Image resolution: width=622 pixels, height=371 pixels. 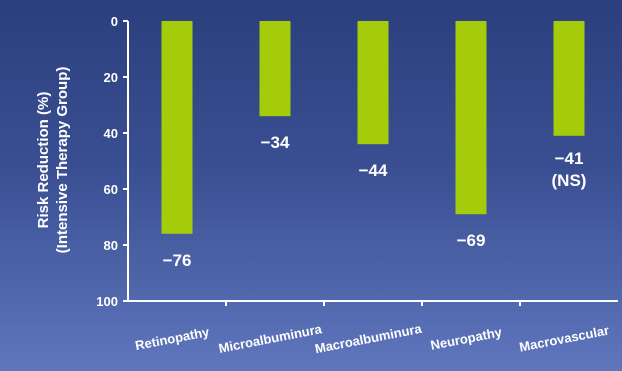 I want to click on y-tick-label: 100, so click(x=107, y=301).